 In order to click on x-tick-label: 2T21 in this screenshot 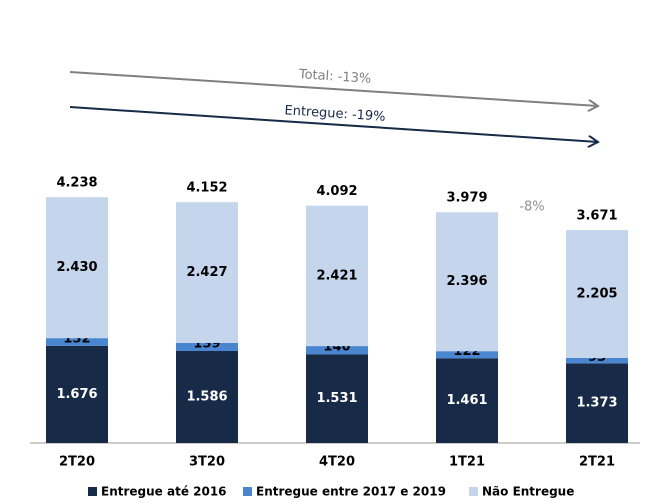, I will do `click(597, 462)`.